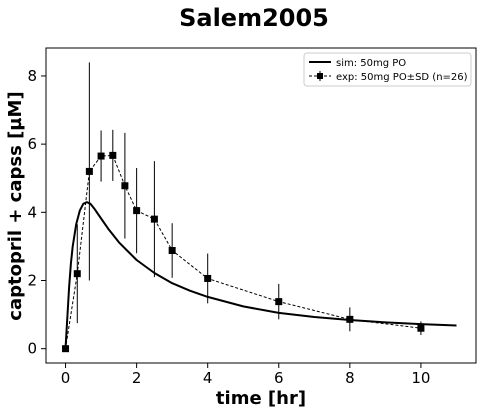  Describe the element at coordinates (32, 76) in the screenshot. I see `y-tick-label: 8` at that location.